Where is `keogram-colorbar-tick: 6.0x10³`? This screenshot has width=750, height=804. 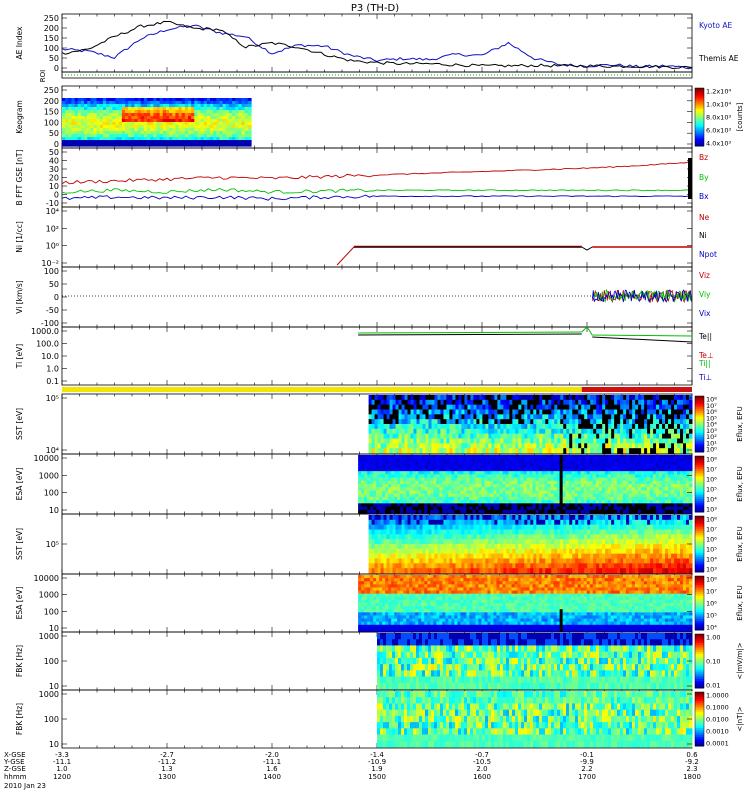 keogram-colorbar-tick: 6.0x10³ is located at coordinates (718, 131).